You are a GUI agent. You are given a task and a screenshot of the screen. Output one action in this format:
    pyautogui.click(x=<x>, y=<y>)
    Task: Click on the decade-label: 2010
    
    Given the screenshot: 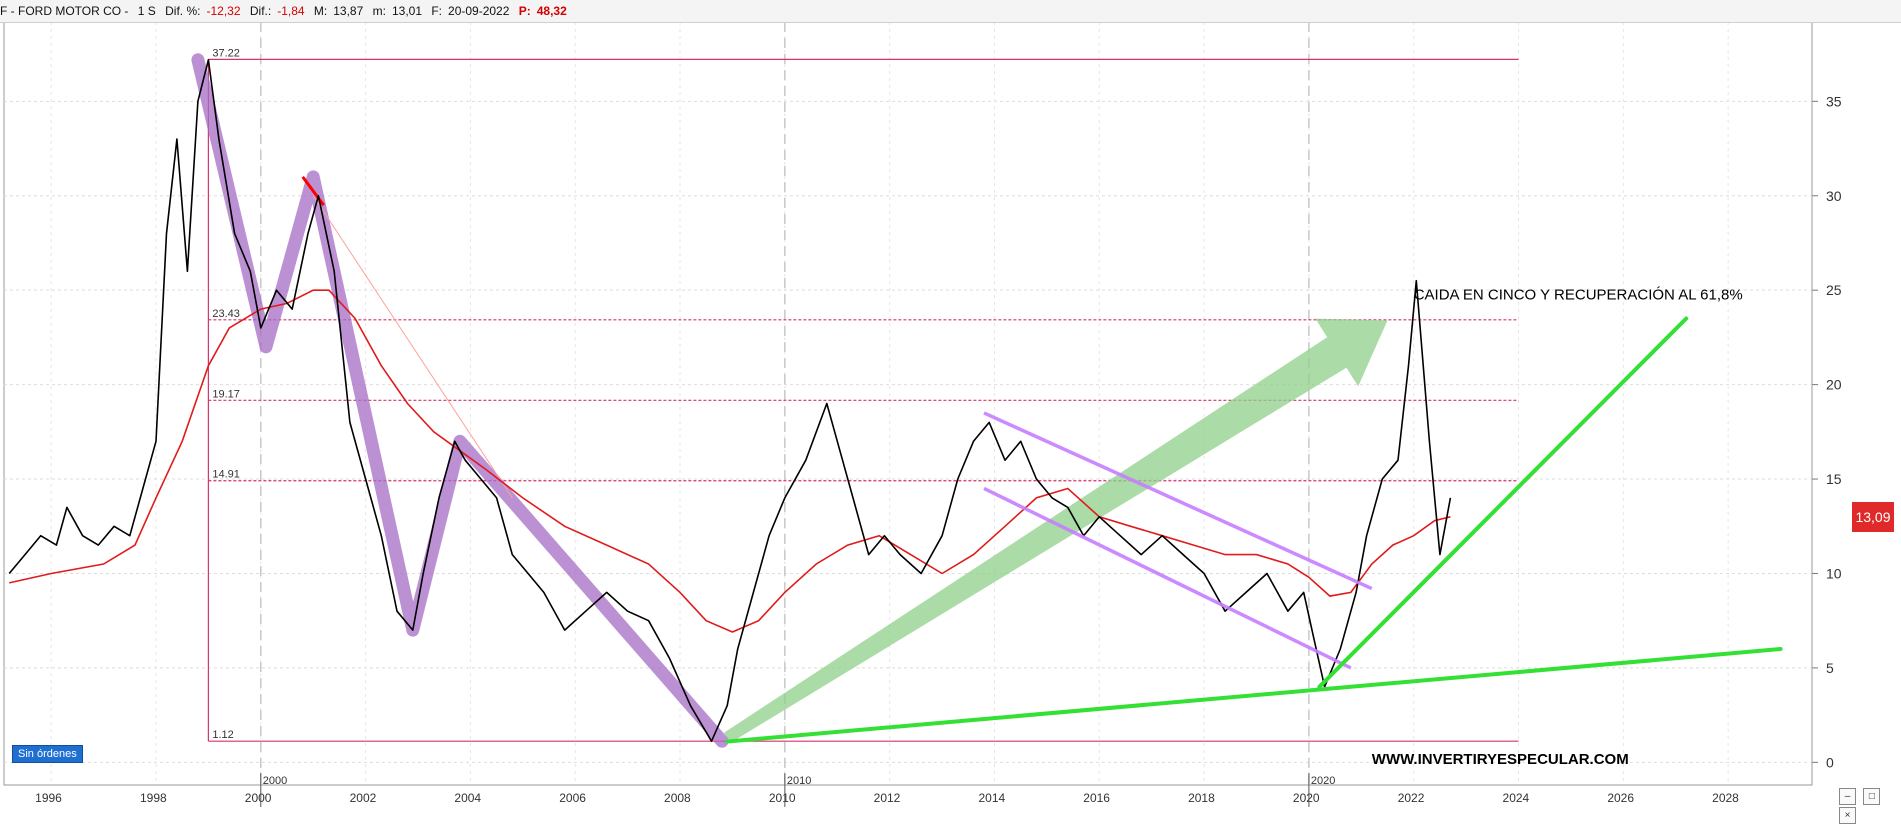 What is the action you would take?
    pyautogui.click(x=799, y=781)
    